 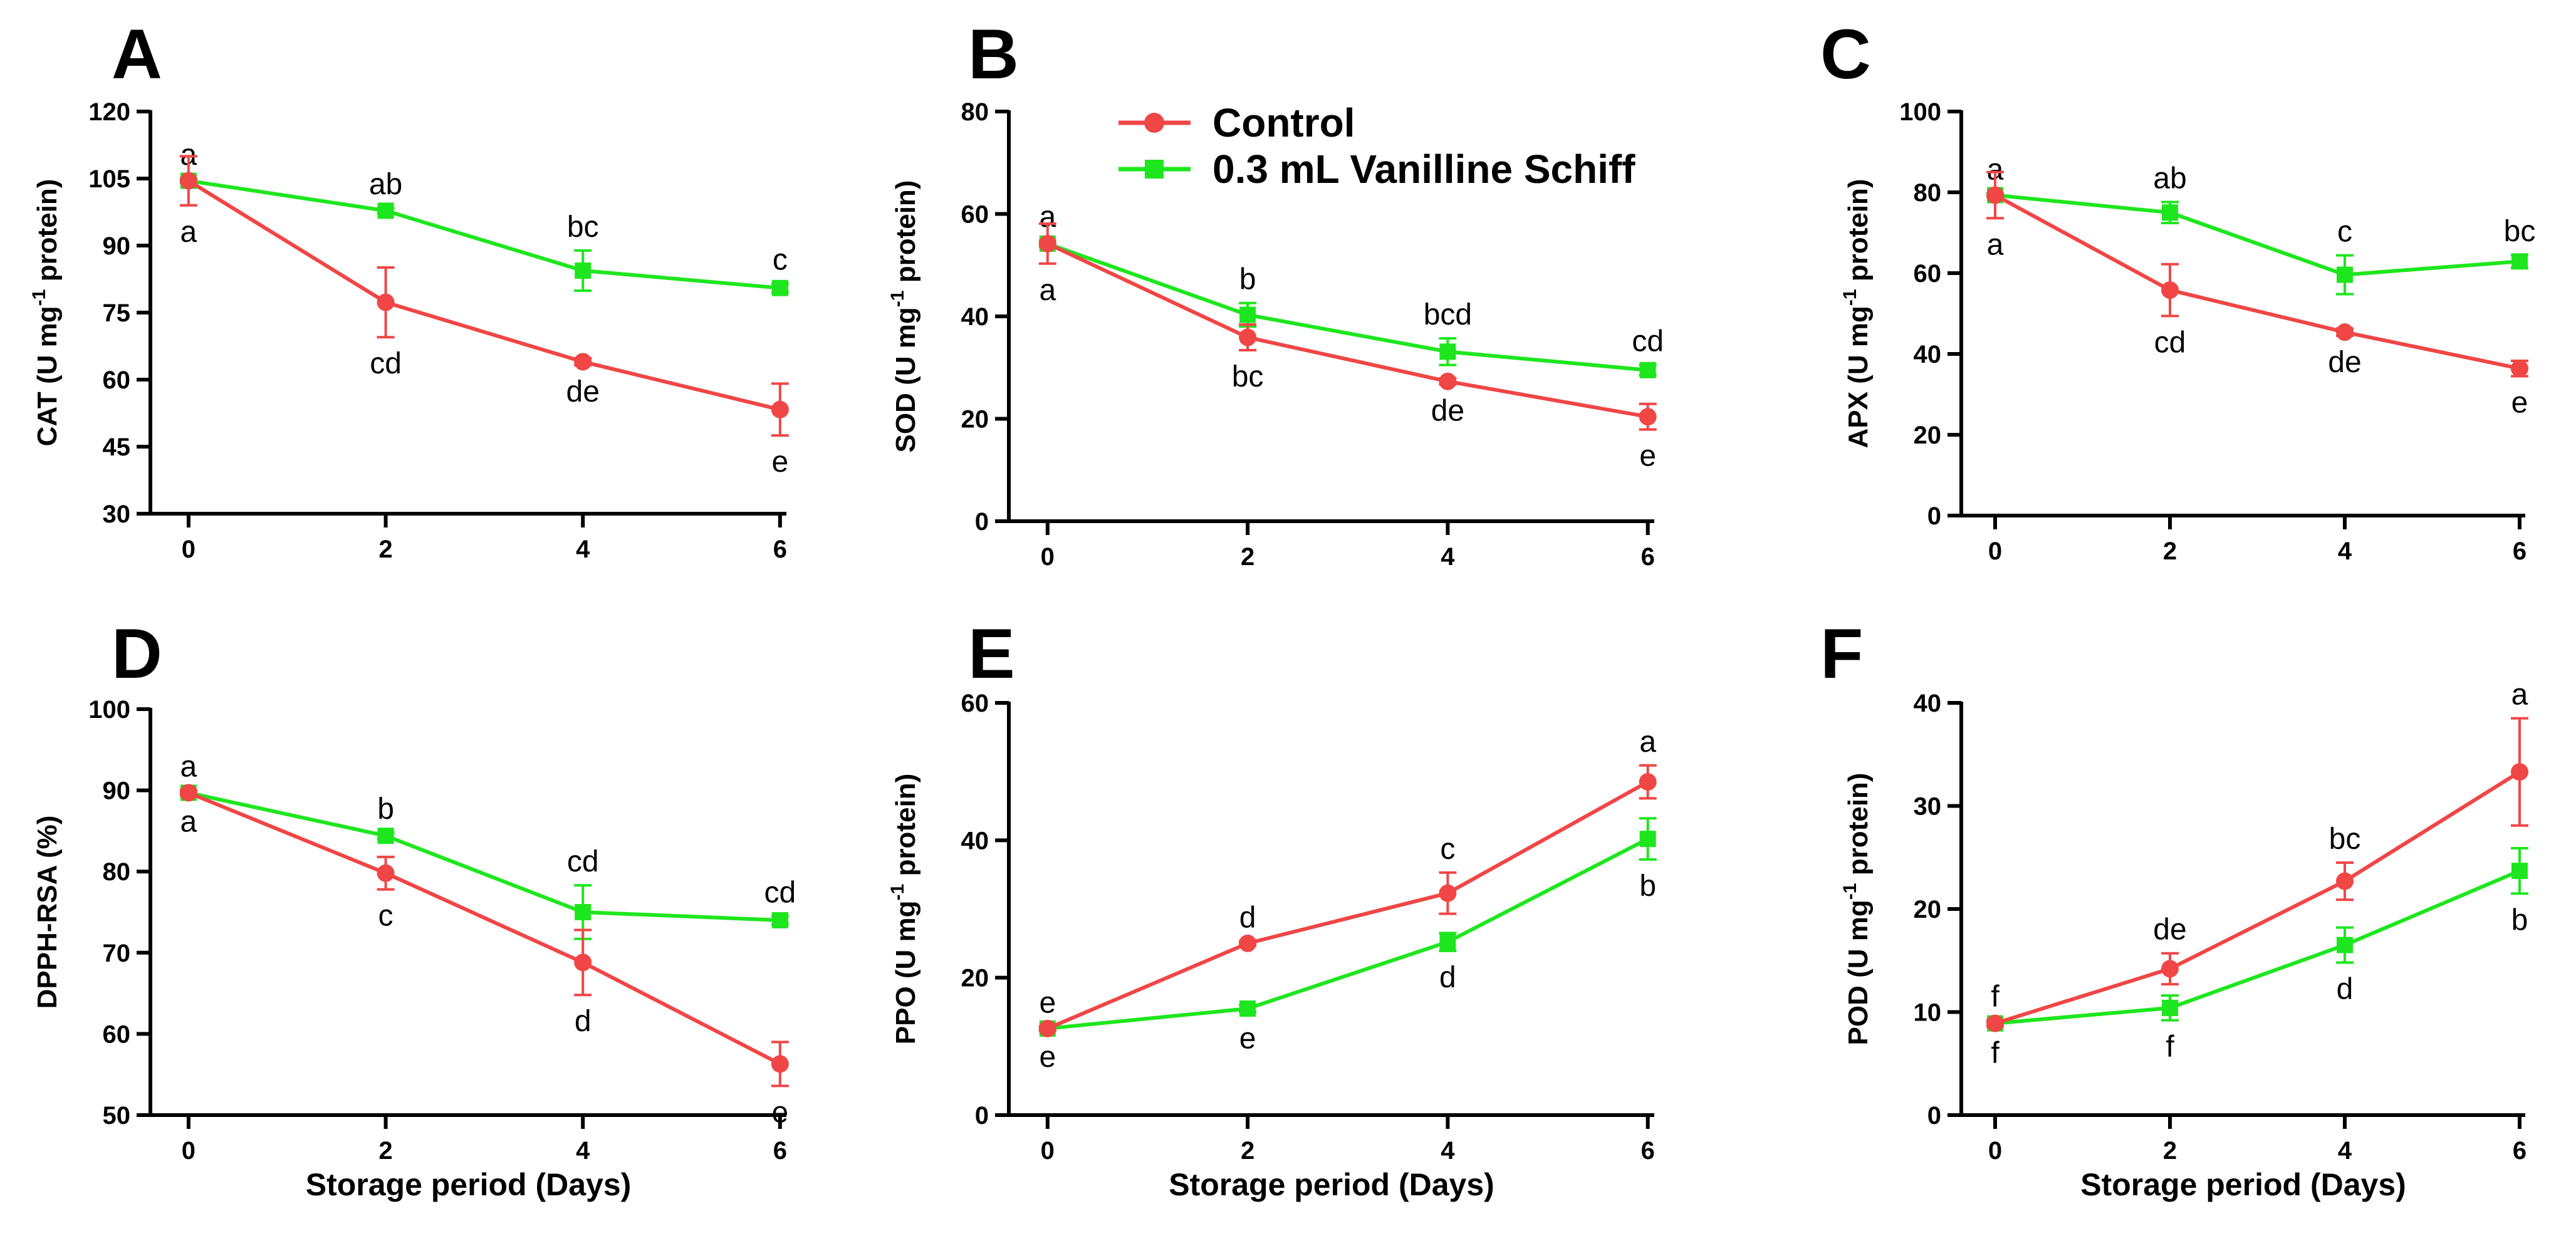 What do you see at coordinates (1928, 1013) in the screenshot?
I see `y-tick-label: 10` at bounding box center [1928, 1013].